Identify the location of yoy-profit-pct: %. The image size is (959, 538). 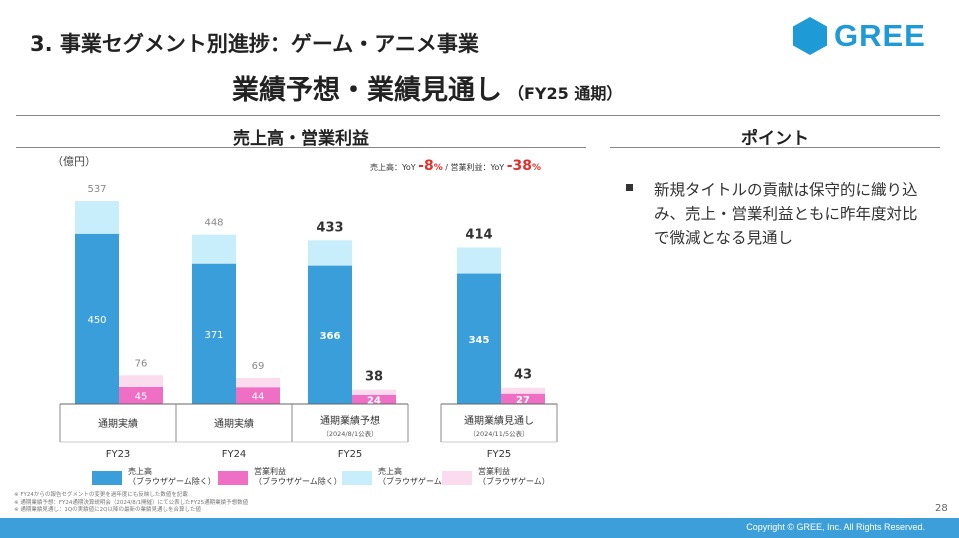
(536, 168).